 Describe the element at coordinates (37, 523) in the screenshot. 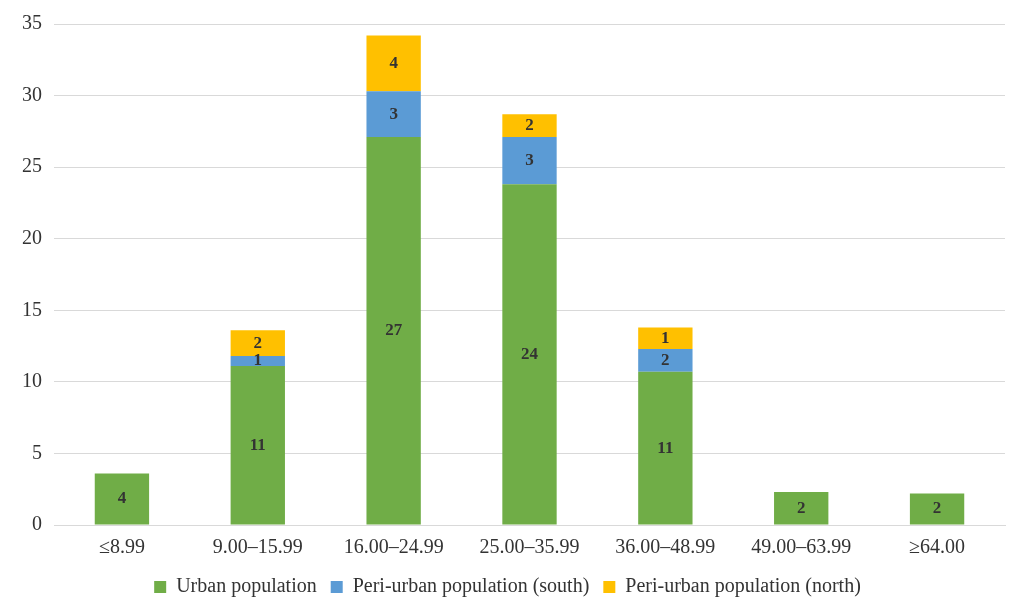

I see `y-tick-label: 0` at that location.